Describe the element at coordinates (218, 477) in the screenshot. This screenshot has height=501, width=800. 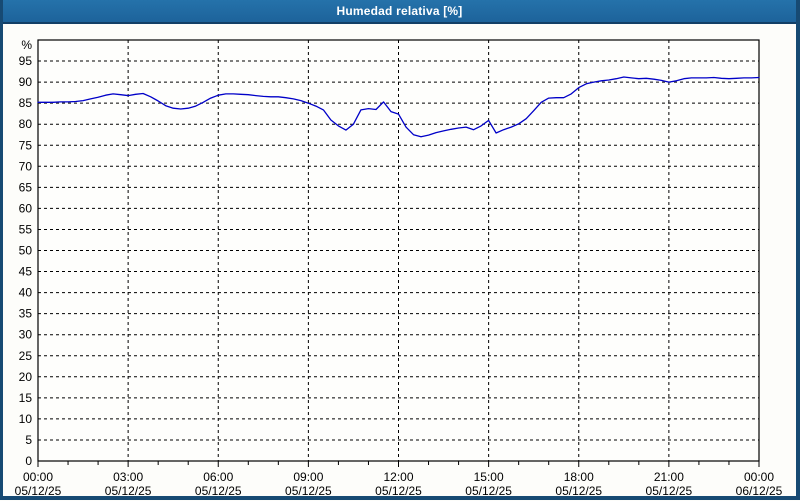
I see `x-tick-time-label: 06:00` at that location.